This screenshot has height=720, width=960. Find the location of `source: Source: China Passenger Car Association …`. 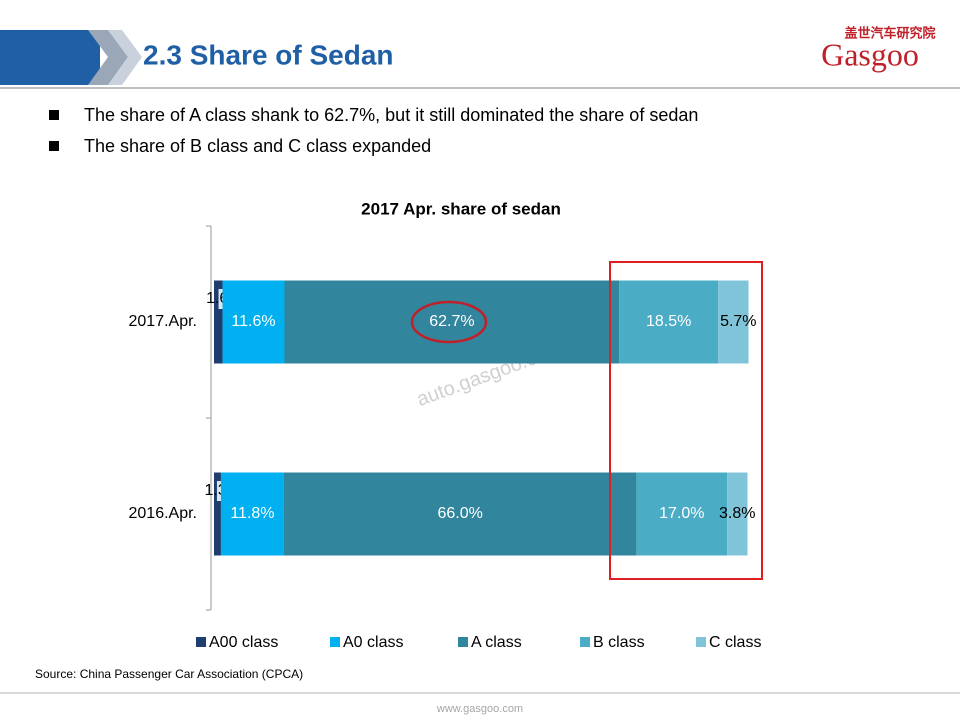

source: Source: China Passenger Car Association … is located at coordinates (169, 674).